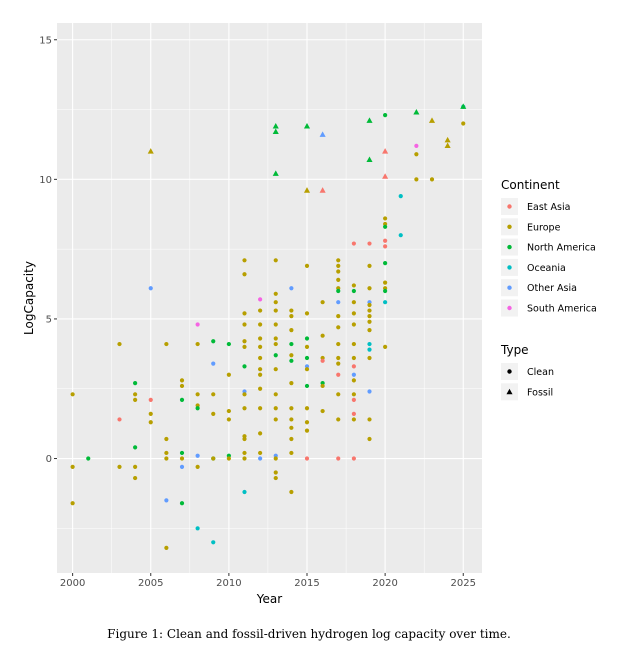  What do you see at coordinates (48, 250) in the screenshot?
I see `y-axis-ticks: 0 5 10 15` at bounding box center [48, 250].